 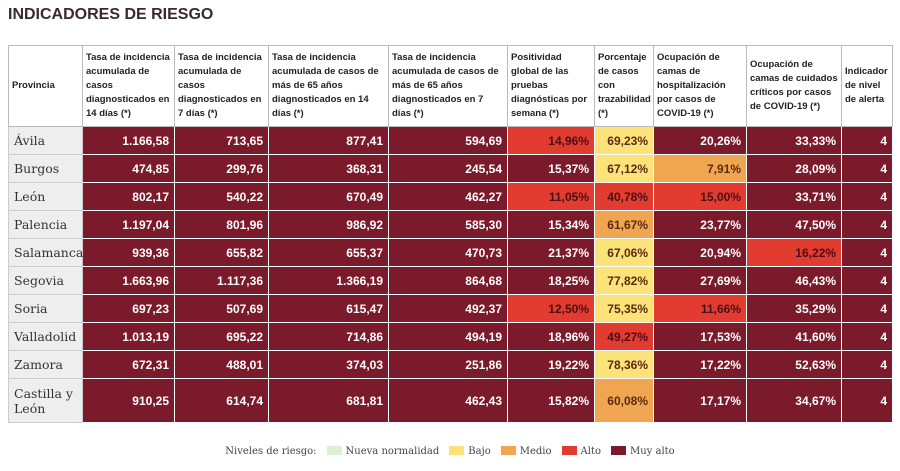 What do you see at coordinates (45, 252) in the screenshot?
I see `province-cell: Salamanca` at bounding box center [45, 252].